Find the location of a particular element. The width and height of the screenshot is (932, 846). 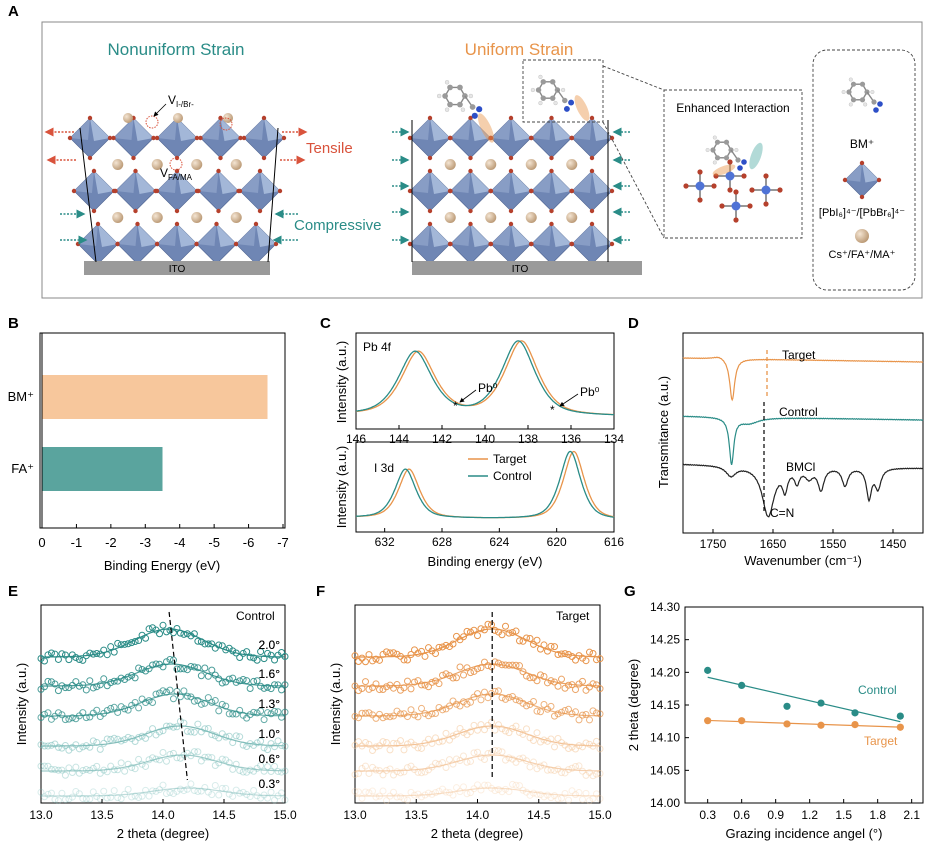

x-tick-label: 13.5 is located at coordinates (102, 815).